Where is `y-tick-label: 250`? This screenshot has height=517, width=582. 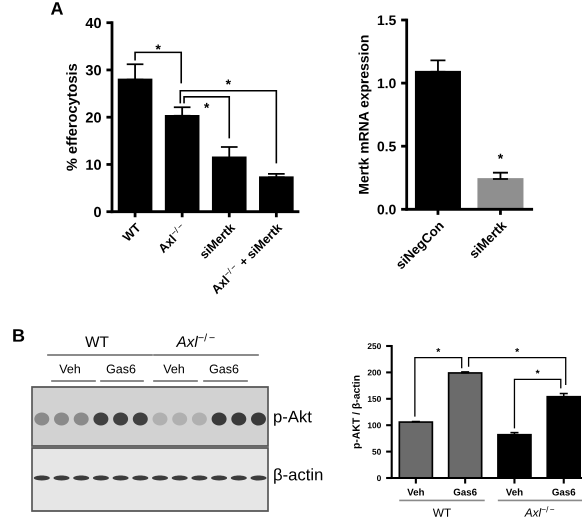 y-tick-label: 250 is located at coordinates (374, 346).